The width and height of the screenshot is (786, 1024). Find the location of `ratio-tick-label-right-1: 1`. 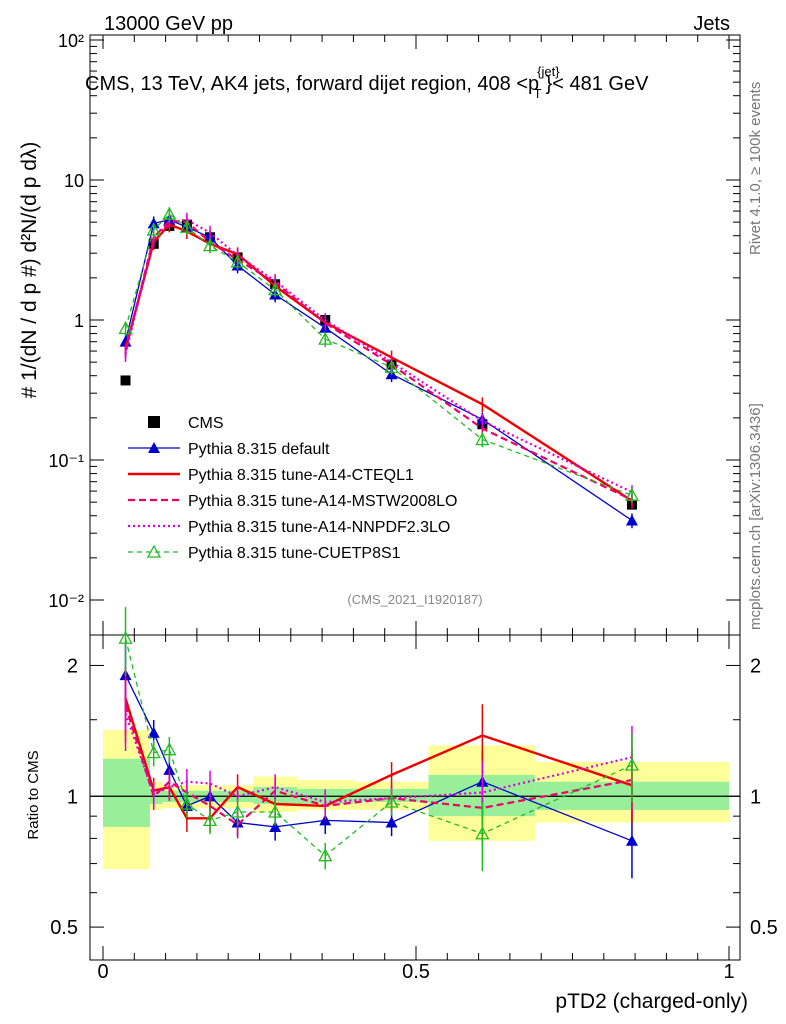

ratio-tick-label-right-1: 1 is located at coordinates (755, 797).